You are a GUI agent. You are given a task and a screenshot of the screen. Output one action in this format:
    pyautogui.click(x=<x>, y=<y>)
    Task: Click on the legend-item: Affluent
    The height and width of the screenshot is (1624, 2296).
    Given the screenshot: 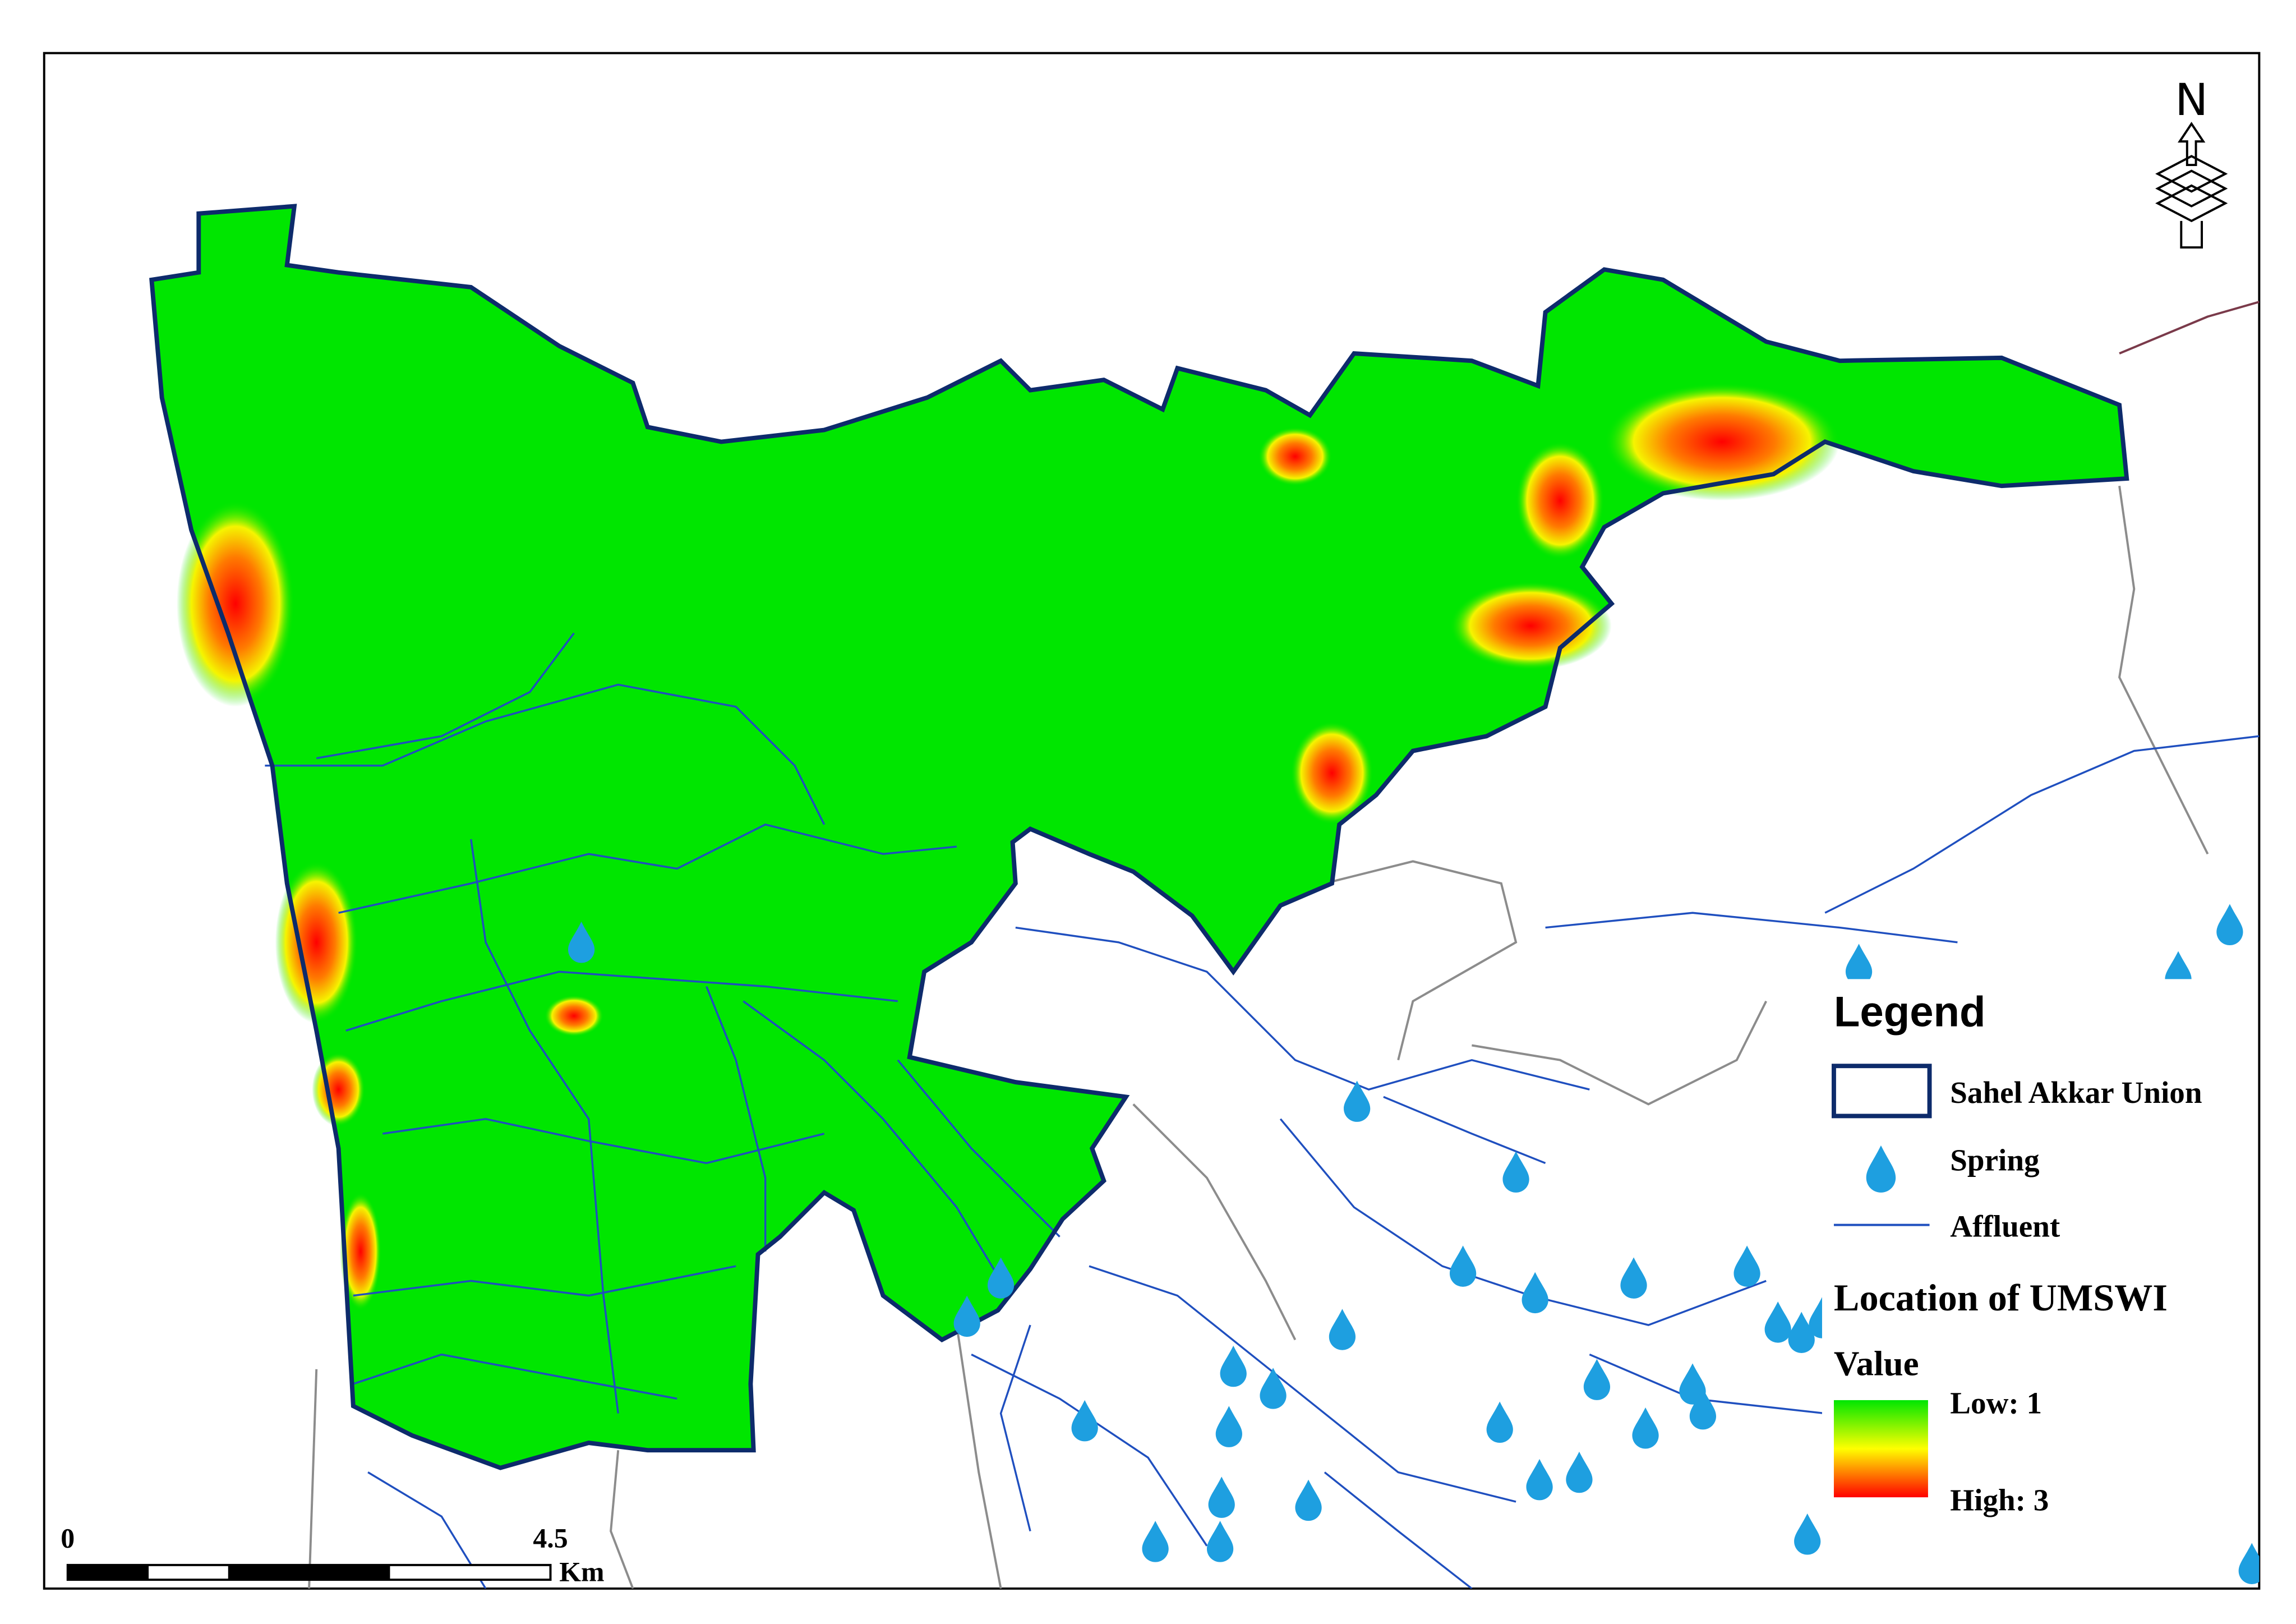 What is the action you would take?
    pyautogui.click(x=2005, y=1226)
    